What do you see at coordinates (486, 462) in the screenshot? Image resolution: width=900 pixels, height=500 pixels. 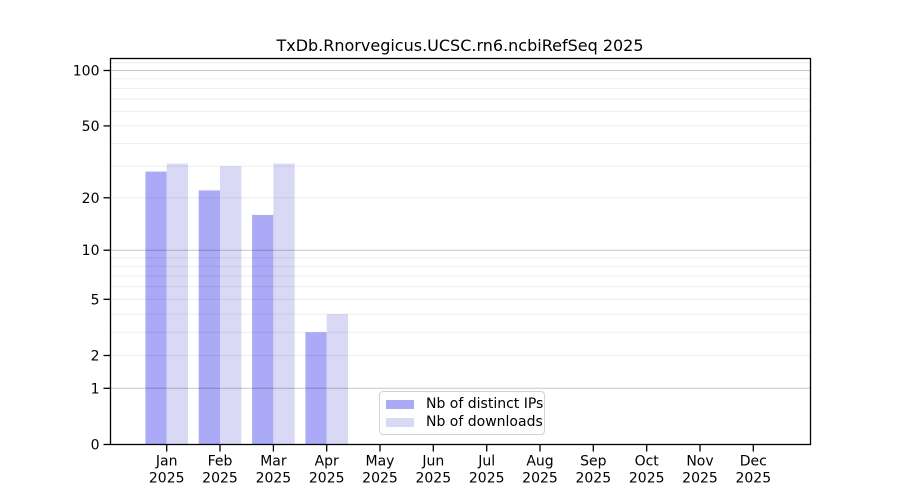 I see `x-tick-label-month: Jul` at bounding box center [486, 462].